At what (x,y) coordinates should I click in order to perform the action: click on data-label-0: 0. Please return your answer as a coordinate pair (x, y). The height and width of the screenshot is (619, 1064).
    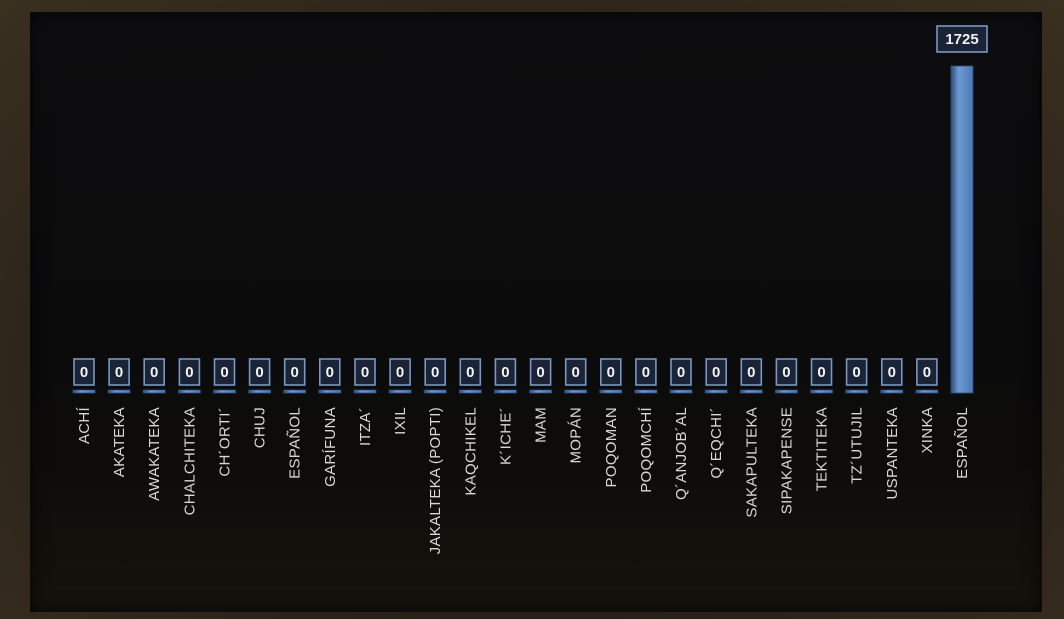
    Looking at the image, I should click on (84, 372).